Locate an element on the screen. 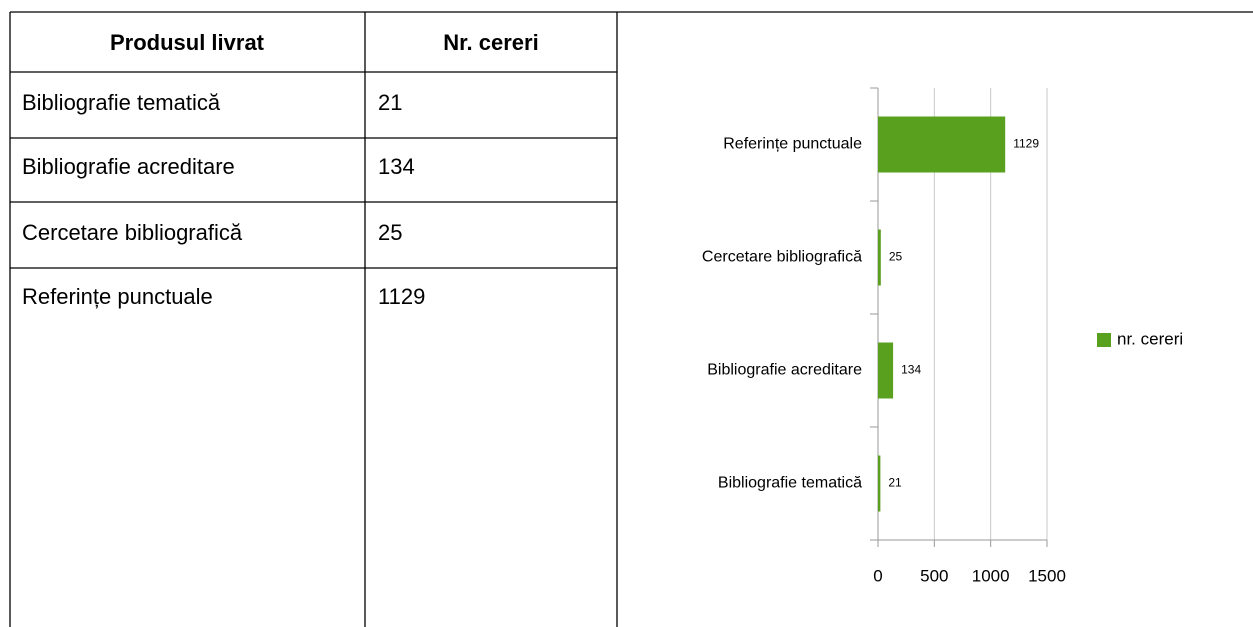  data-label: 21 is located at coordinates (895, 483).